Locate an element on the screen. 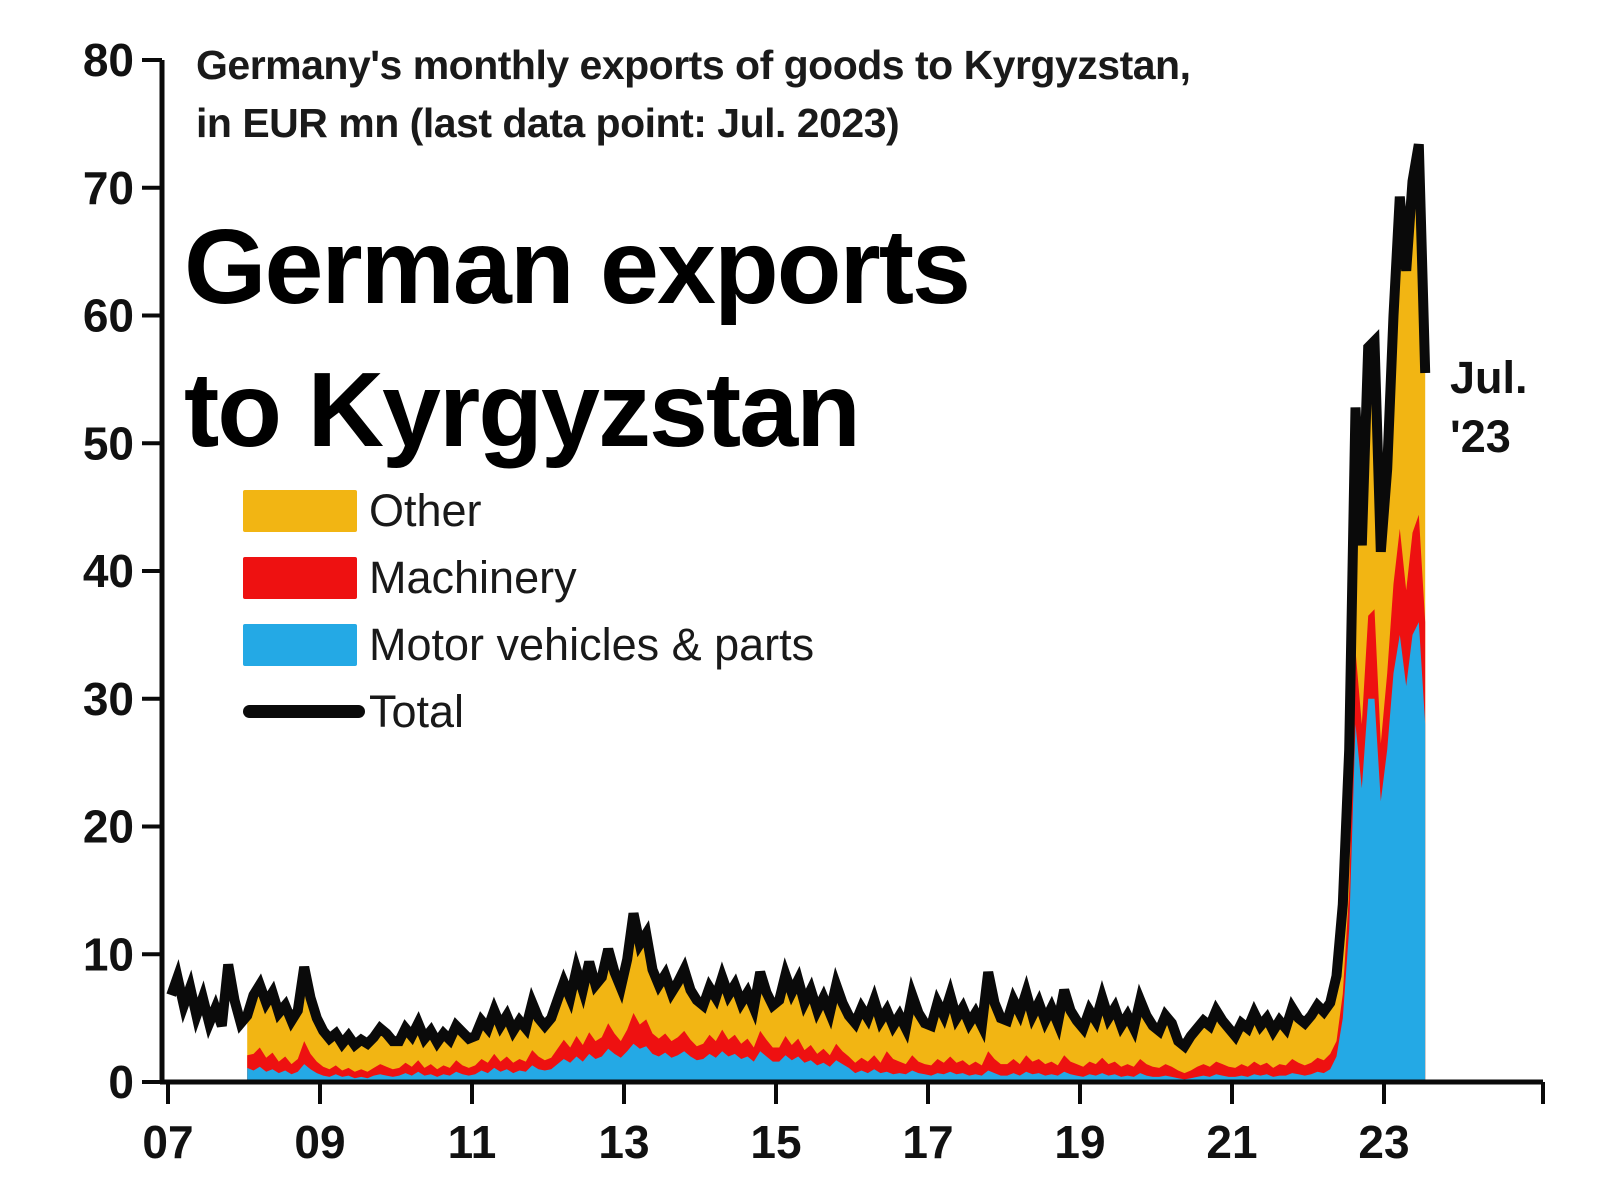 The height and width of the screenshot is (1200, 1600). svg-text: 50 is located at coordinates (108, 443).